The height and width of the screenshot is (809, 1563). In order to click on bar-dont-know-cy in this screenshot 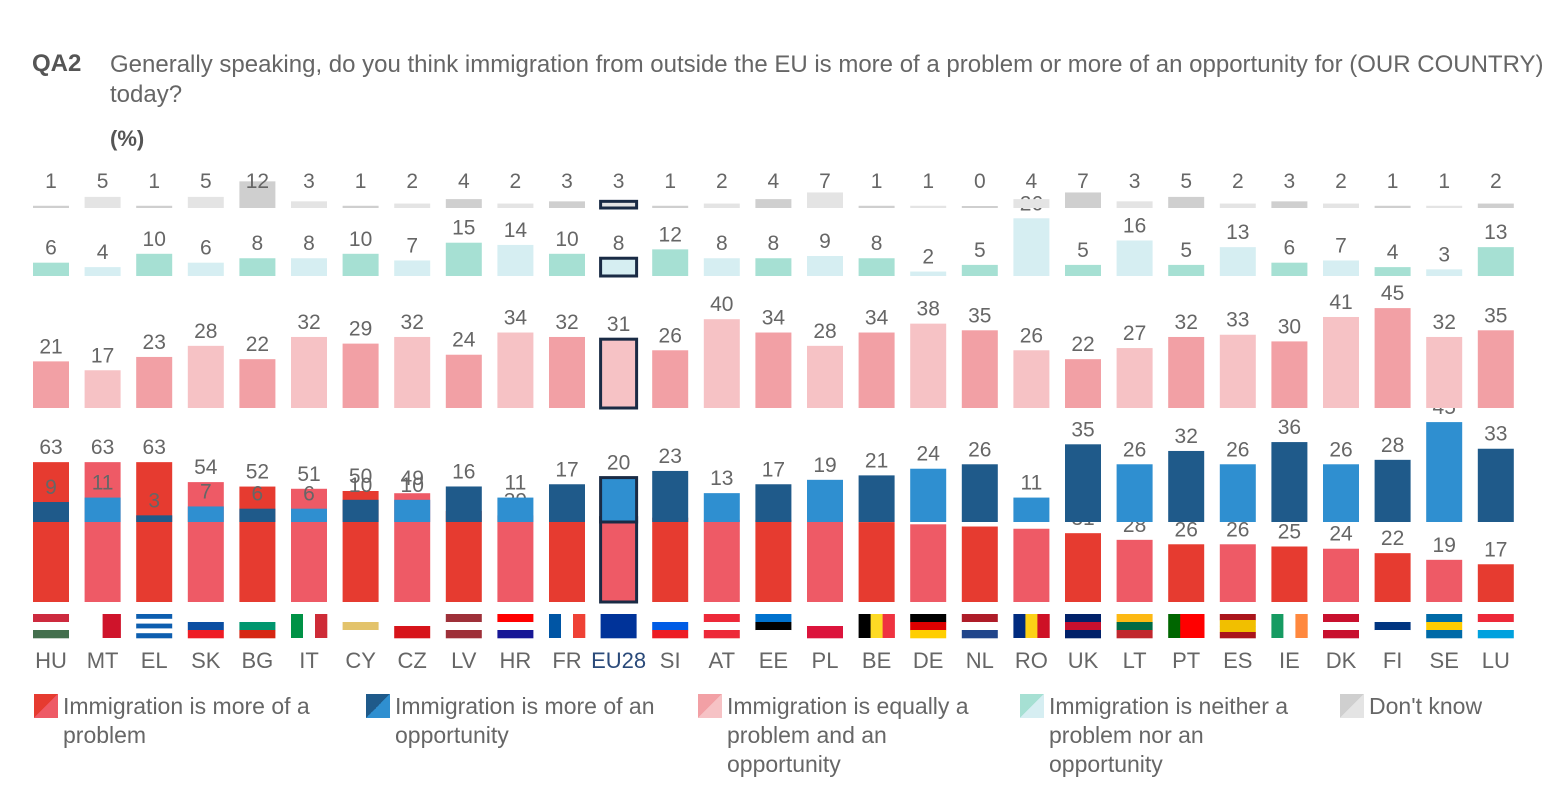, I will do `click(360, 206)`.